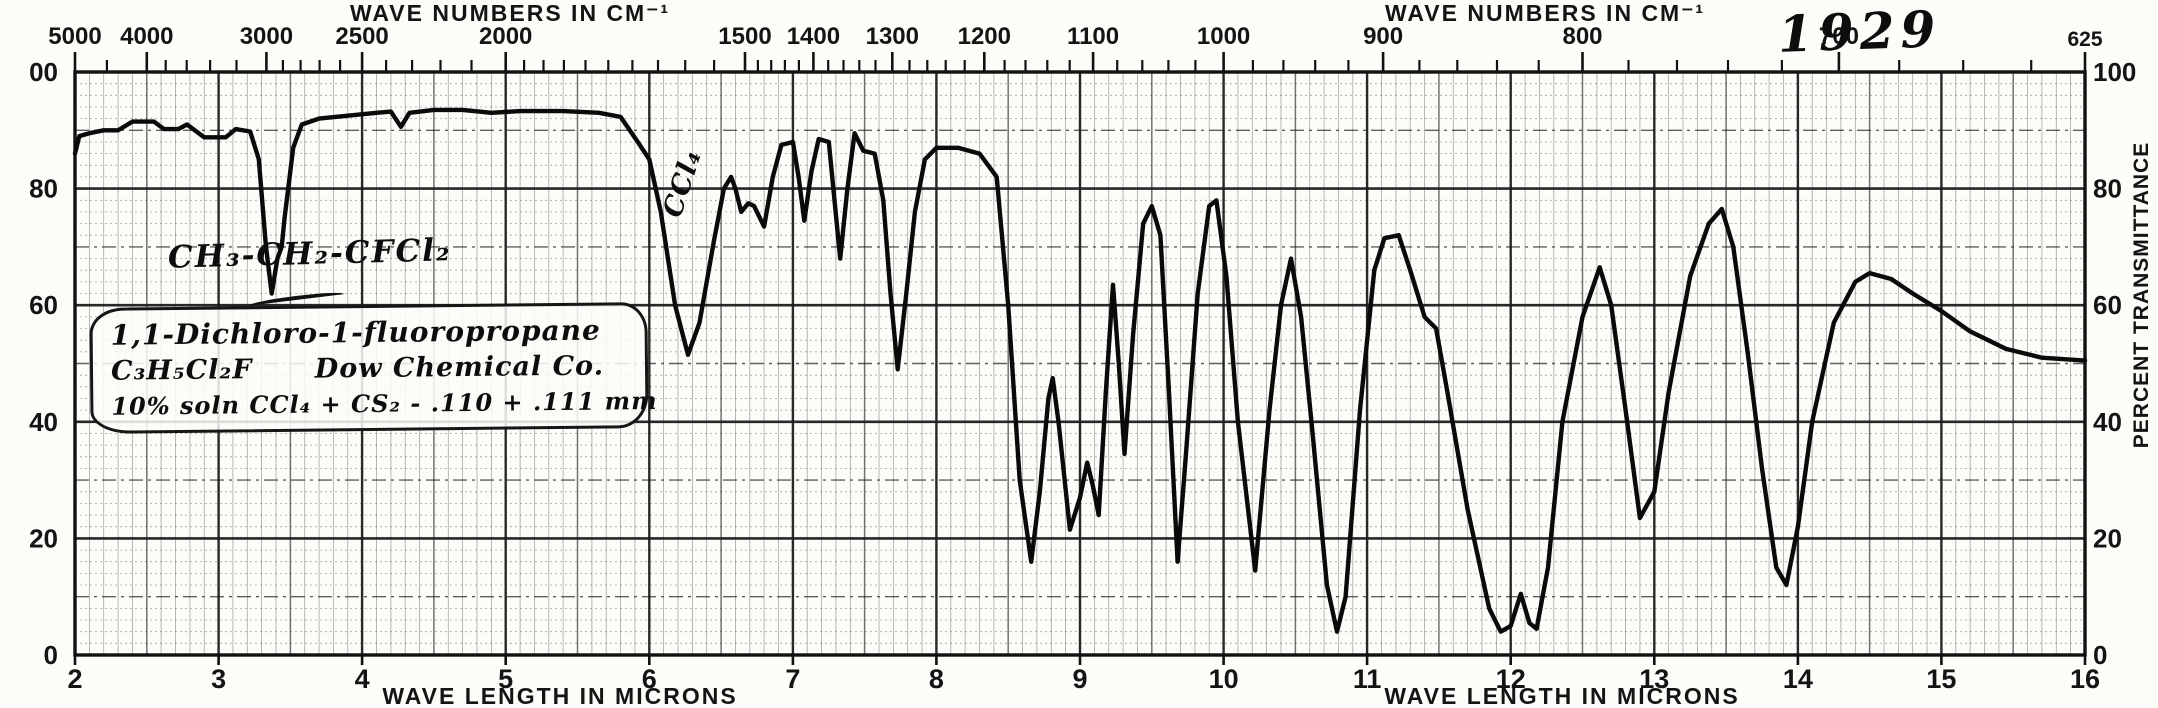 This screenshot has width=2158, height=708. What do you see at coordinates (2107, 422) in the screenshot?
I see `right-axis-label: 40` at bounding box center [2107, 422].